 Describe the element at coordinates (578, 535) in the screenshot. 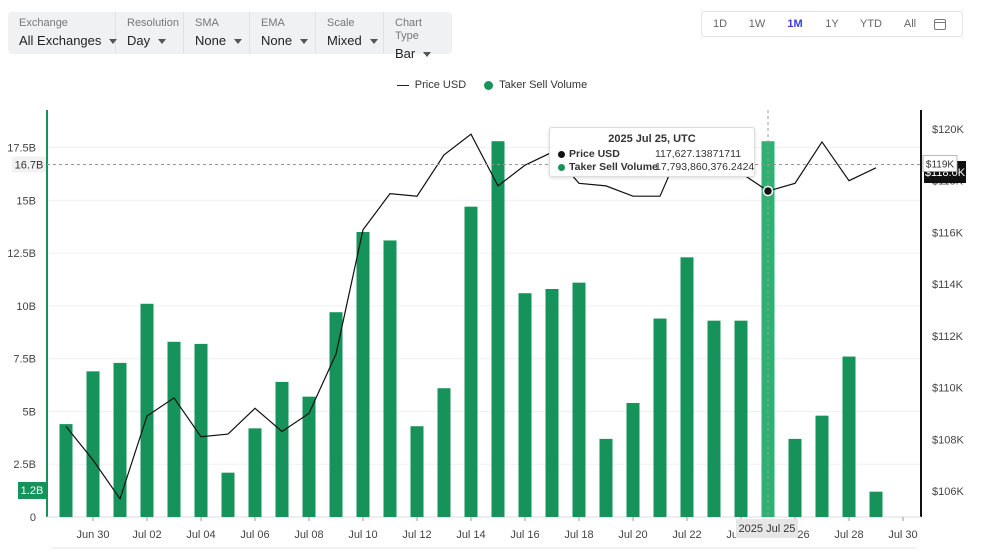

I see `x-tick-label: Jul 18` at that location.